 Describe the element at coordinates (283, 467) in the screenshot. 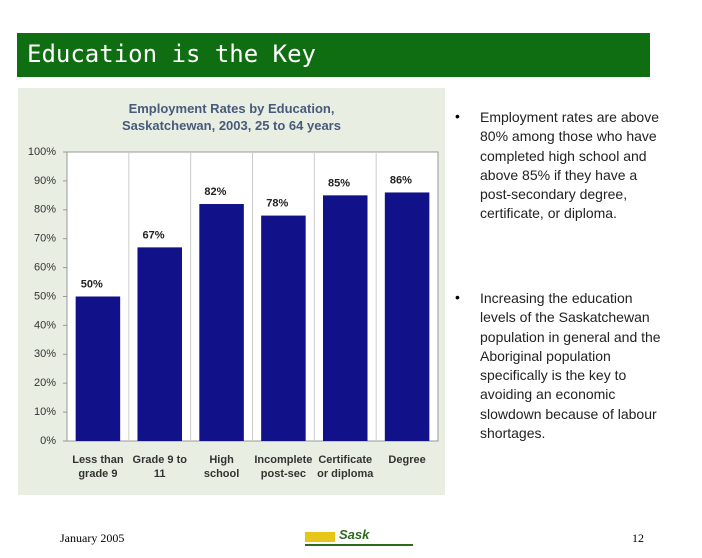

I see `x-tick-label: Incomplete post-sec` at that location.